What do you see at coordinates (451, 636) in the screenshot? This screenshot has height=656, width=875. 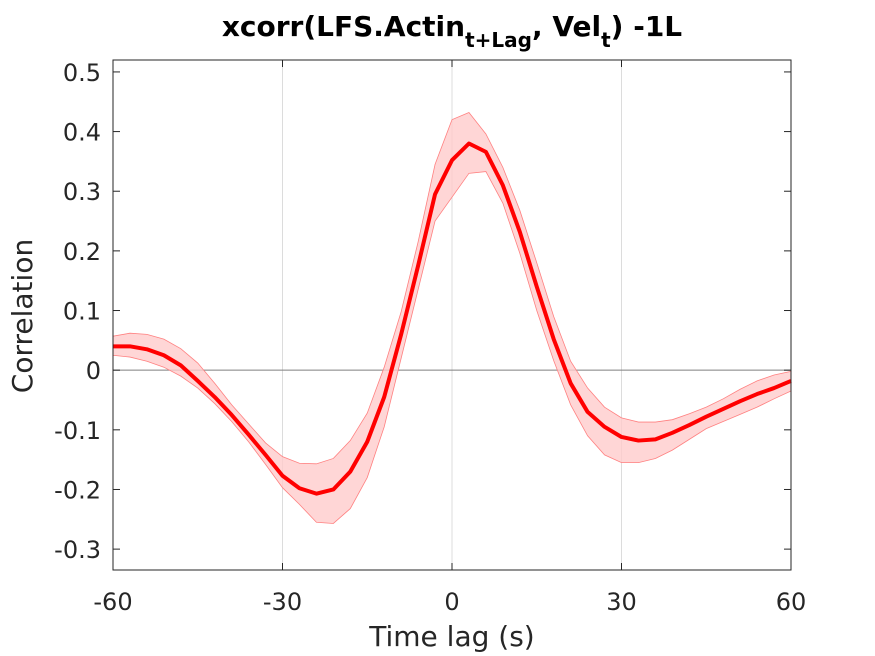 I see `x-axis-label: Time lag (s)` at bounding box center [451, 636].